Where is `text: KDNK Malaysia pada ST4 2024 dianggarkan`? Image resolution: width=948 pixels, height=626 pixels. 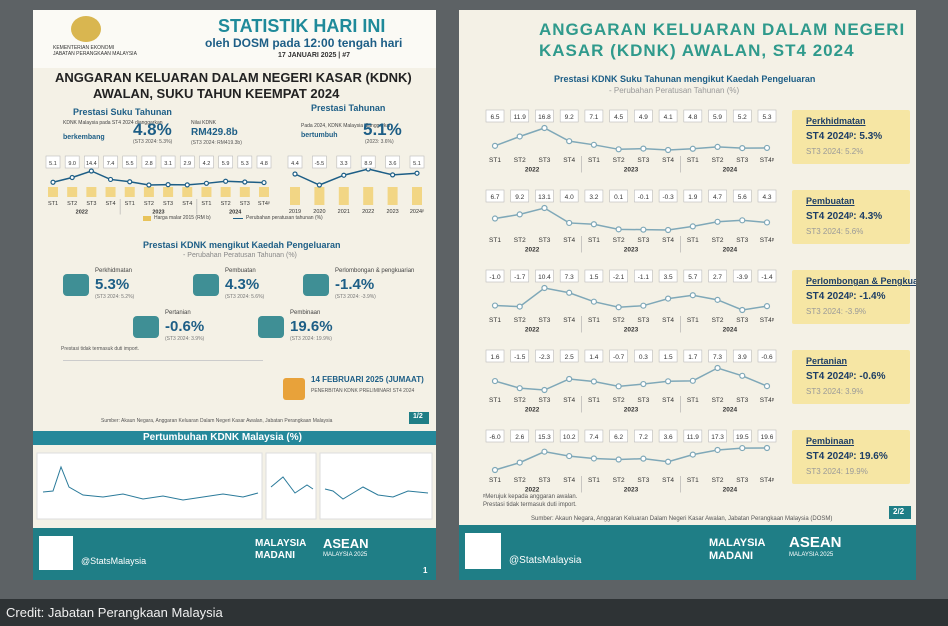
text: KDNK Malaysia pada ST4 2024 dianggarkan is located at coordinates (113, 123).